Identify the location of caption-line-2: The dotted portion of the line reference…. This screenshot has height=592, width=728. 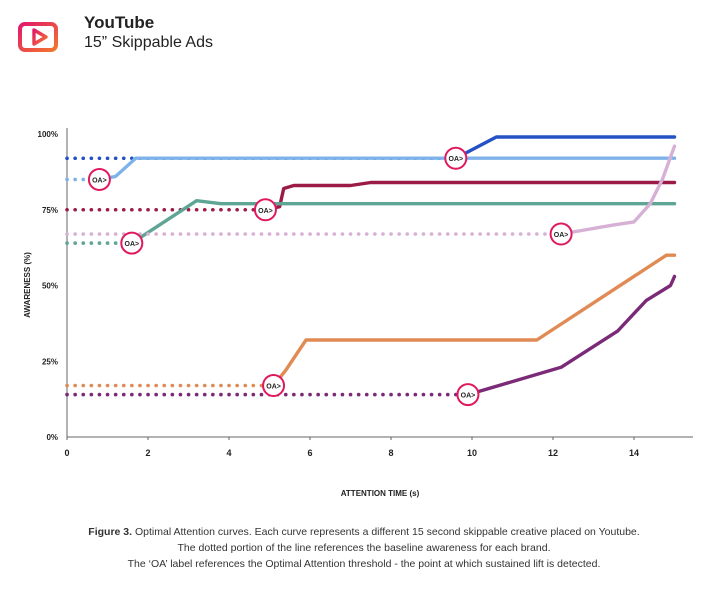
(364, 548).